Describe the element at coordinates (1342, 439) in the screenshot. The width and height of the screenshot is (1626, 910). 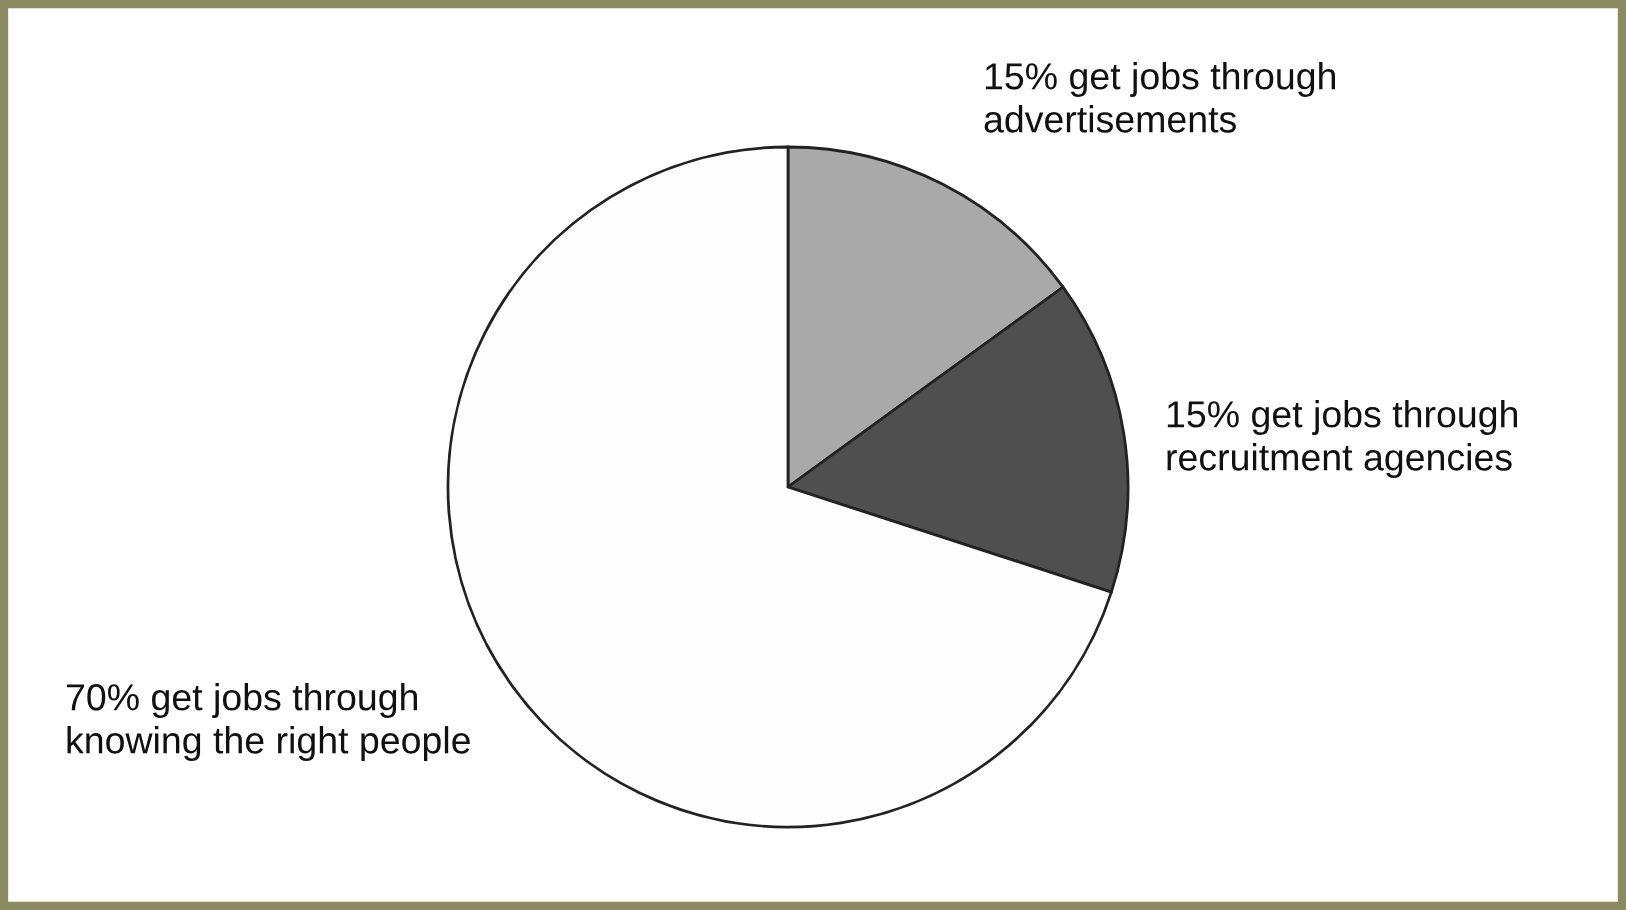
I see `slice-label: 15% get jobs through recruitment agencies` at that location.